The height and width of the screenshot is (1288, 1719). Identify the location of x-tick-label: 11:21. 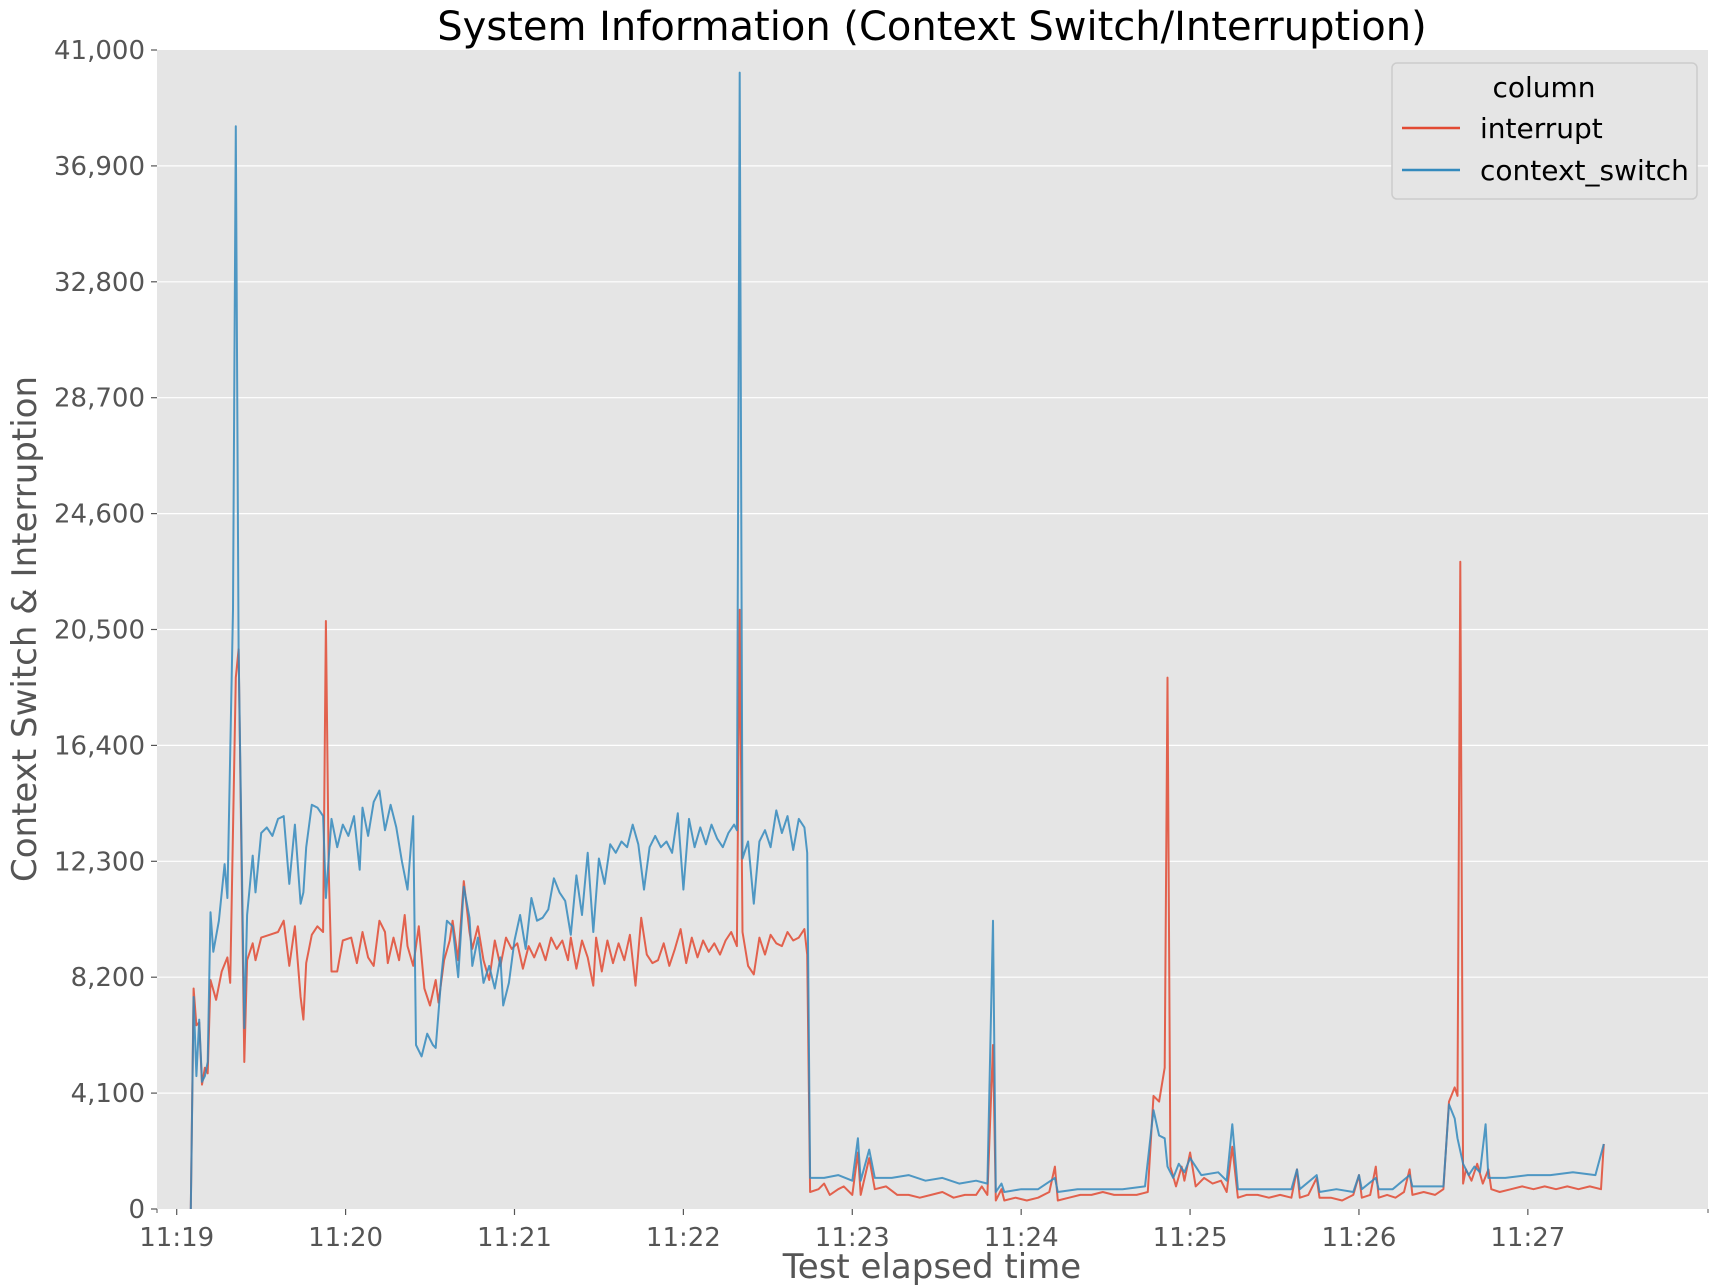
(514, 1238).